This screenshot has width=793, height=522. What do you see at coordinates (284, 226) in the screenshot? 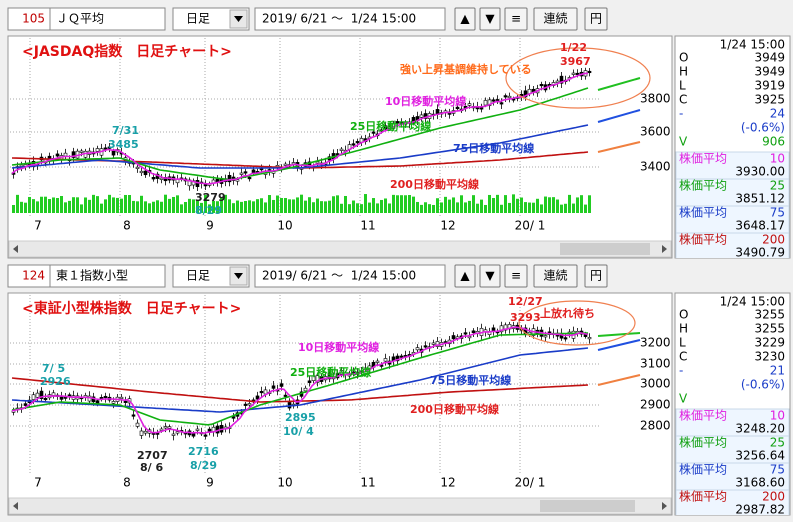
I see `x-tick-label: 10` at bounding box center [284, 226].